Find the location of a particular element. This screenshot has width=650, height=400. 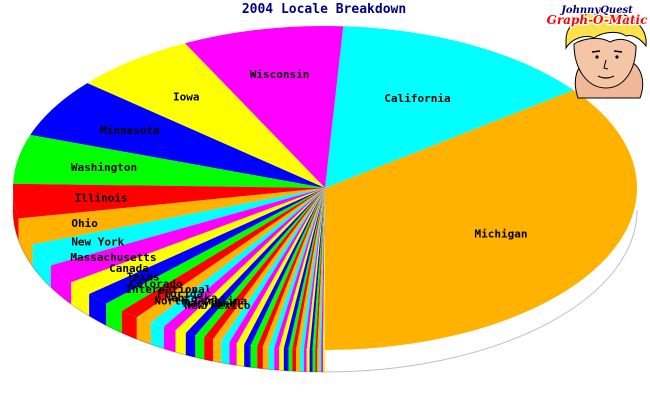

slice-label-wisconsin: Wisconsin is located at coordinates (280, 74).